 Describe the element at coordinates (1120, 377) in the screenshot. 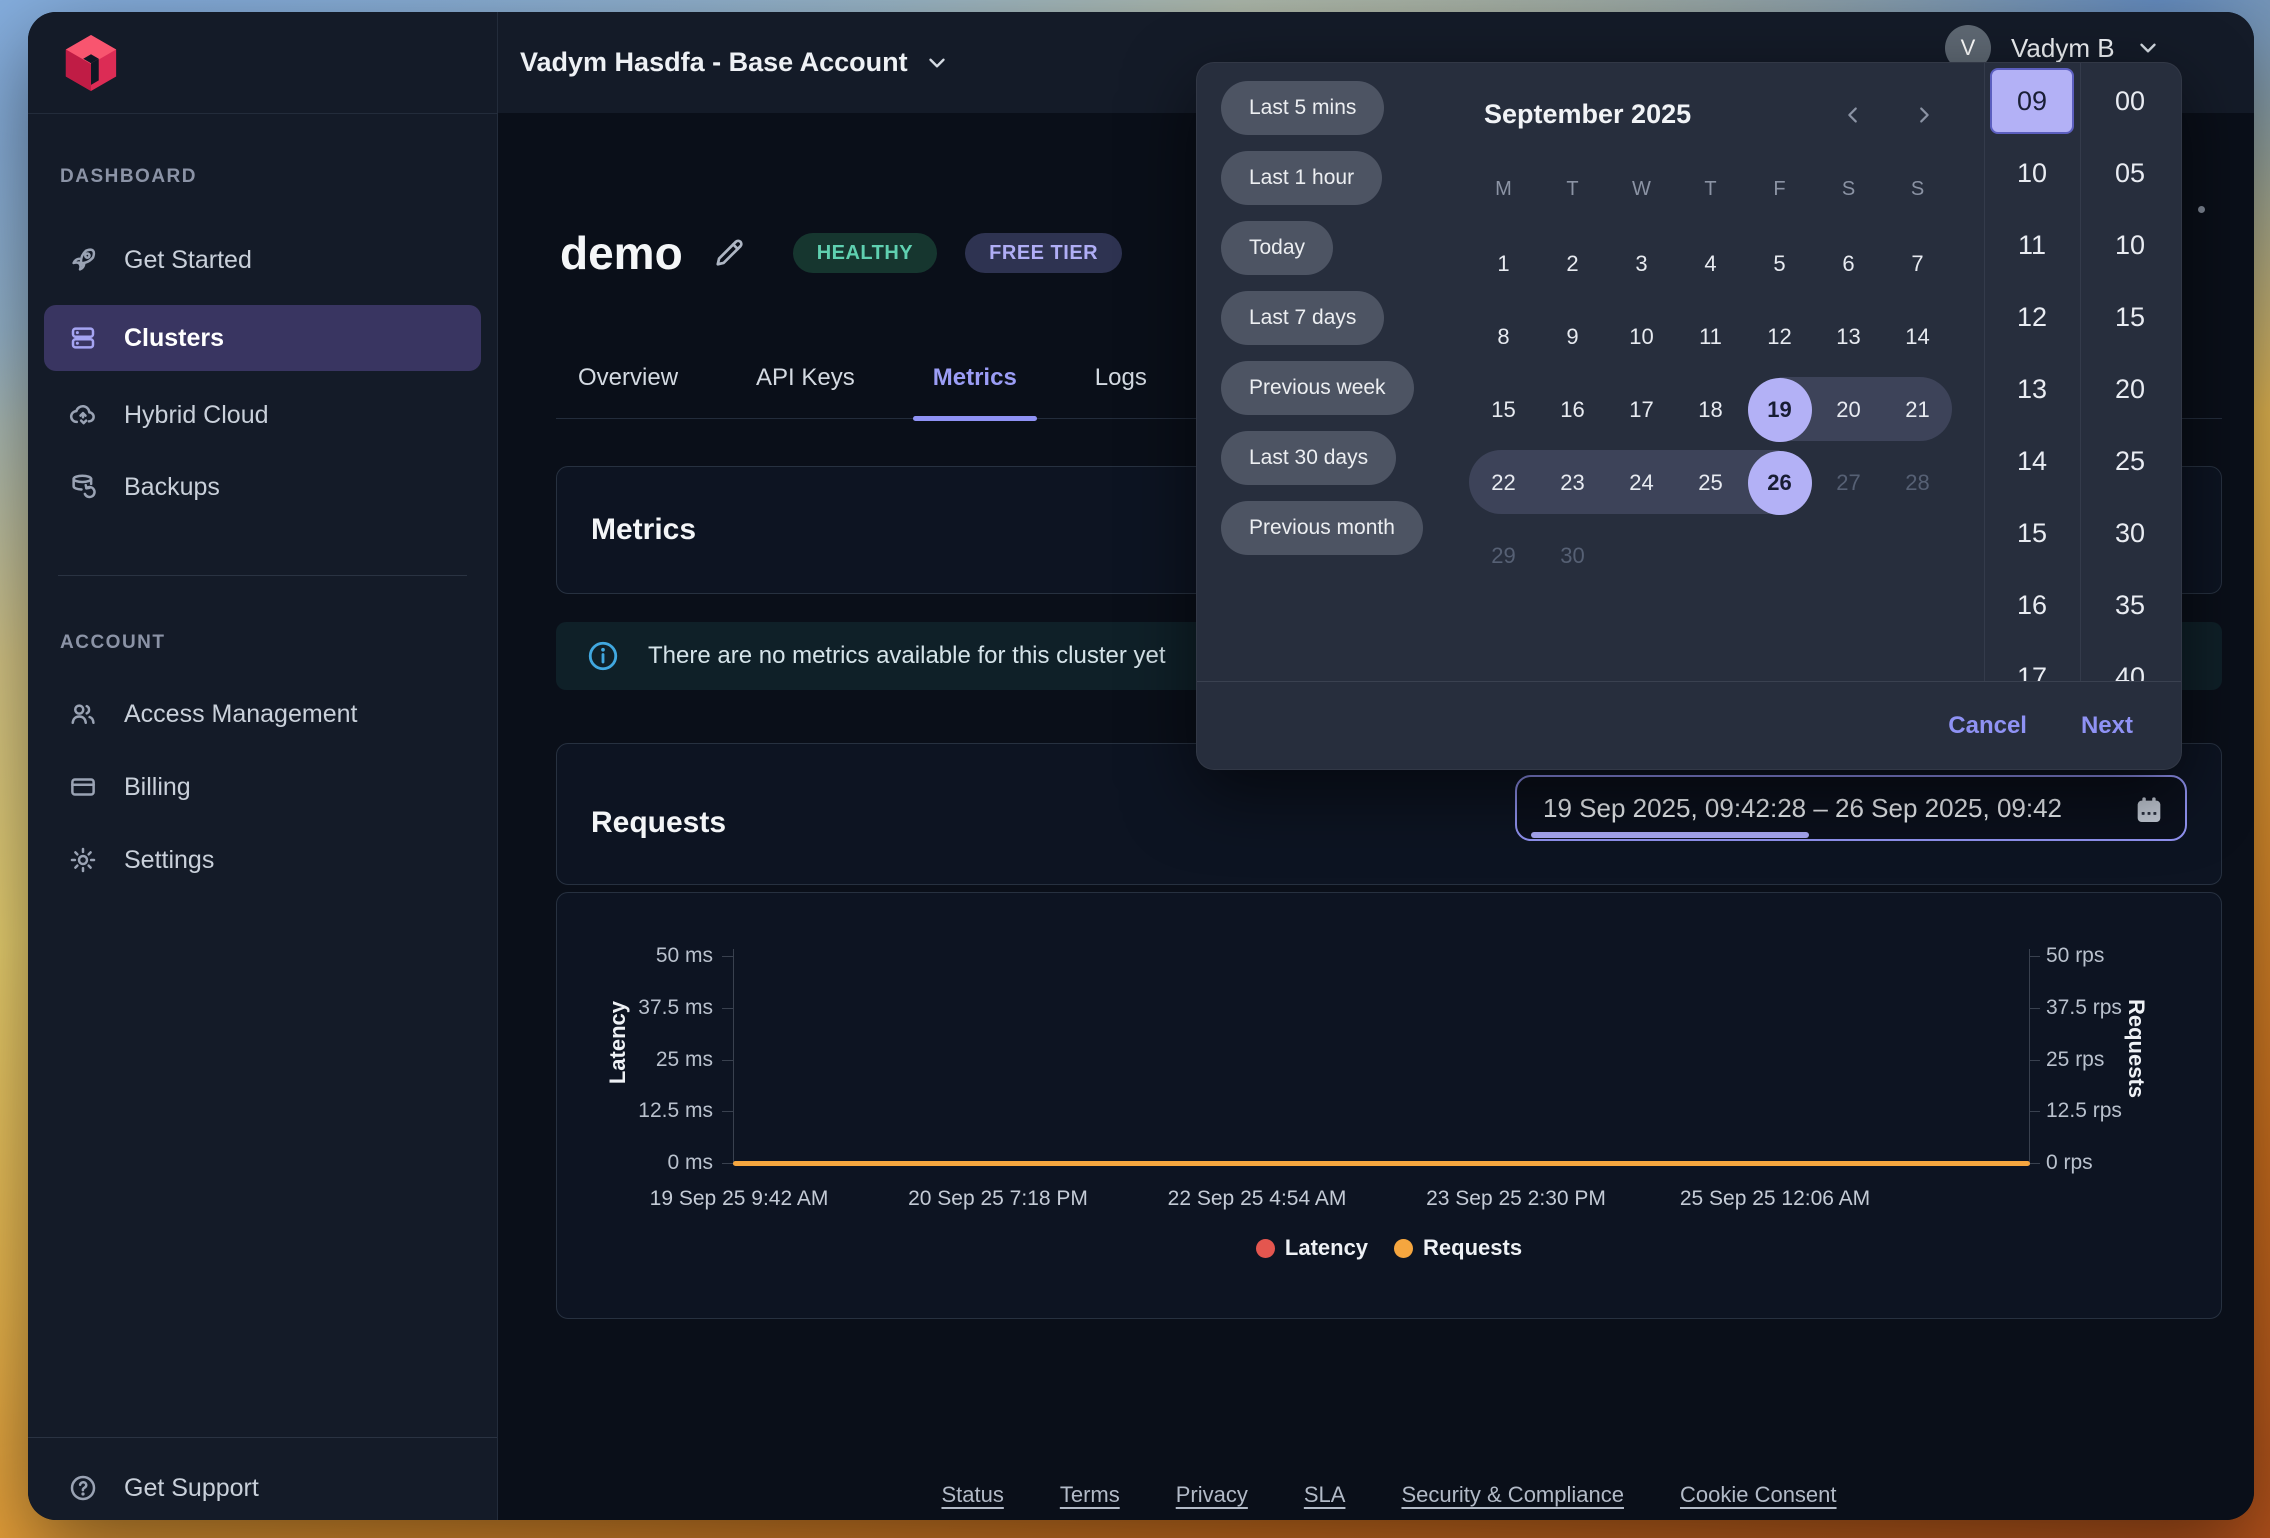

I see `tab: Logs` at that location.